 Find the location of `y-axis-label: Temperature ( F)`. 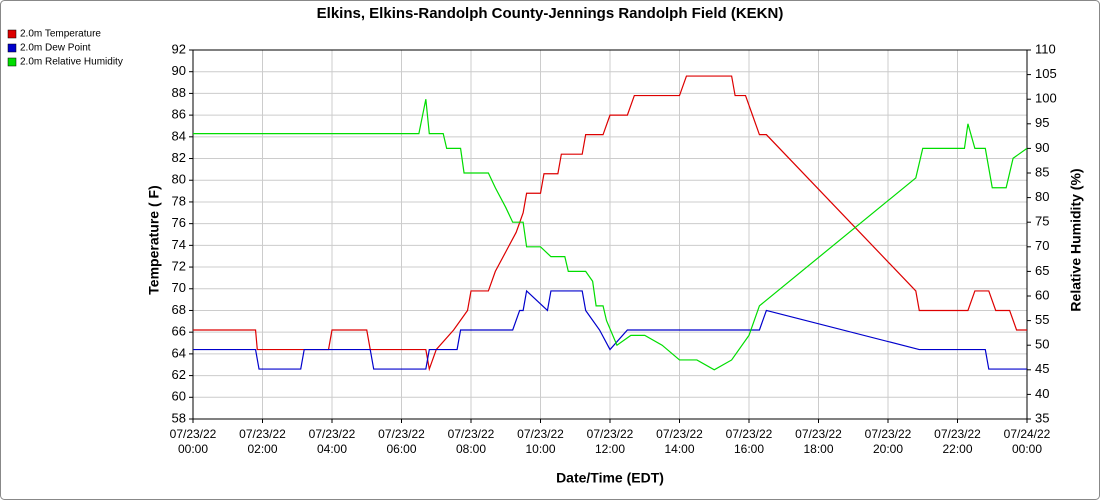

y-axis-label: Temperature ( F) is located at coordinates (154, 239).